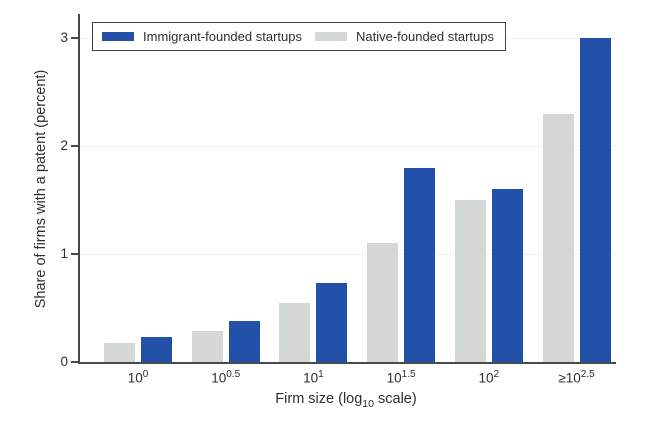 This screenshot has height=429, width=648. Describe the element at coordinates (595, 200) in the screenshot. I see `bar-immigrant-10^2.5` at that location.